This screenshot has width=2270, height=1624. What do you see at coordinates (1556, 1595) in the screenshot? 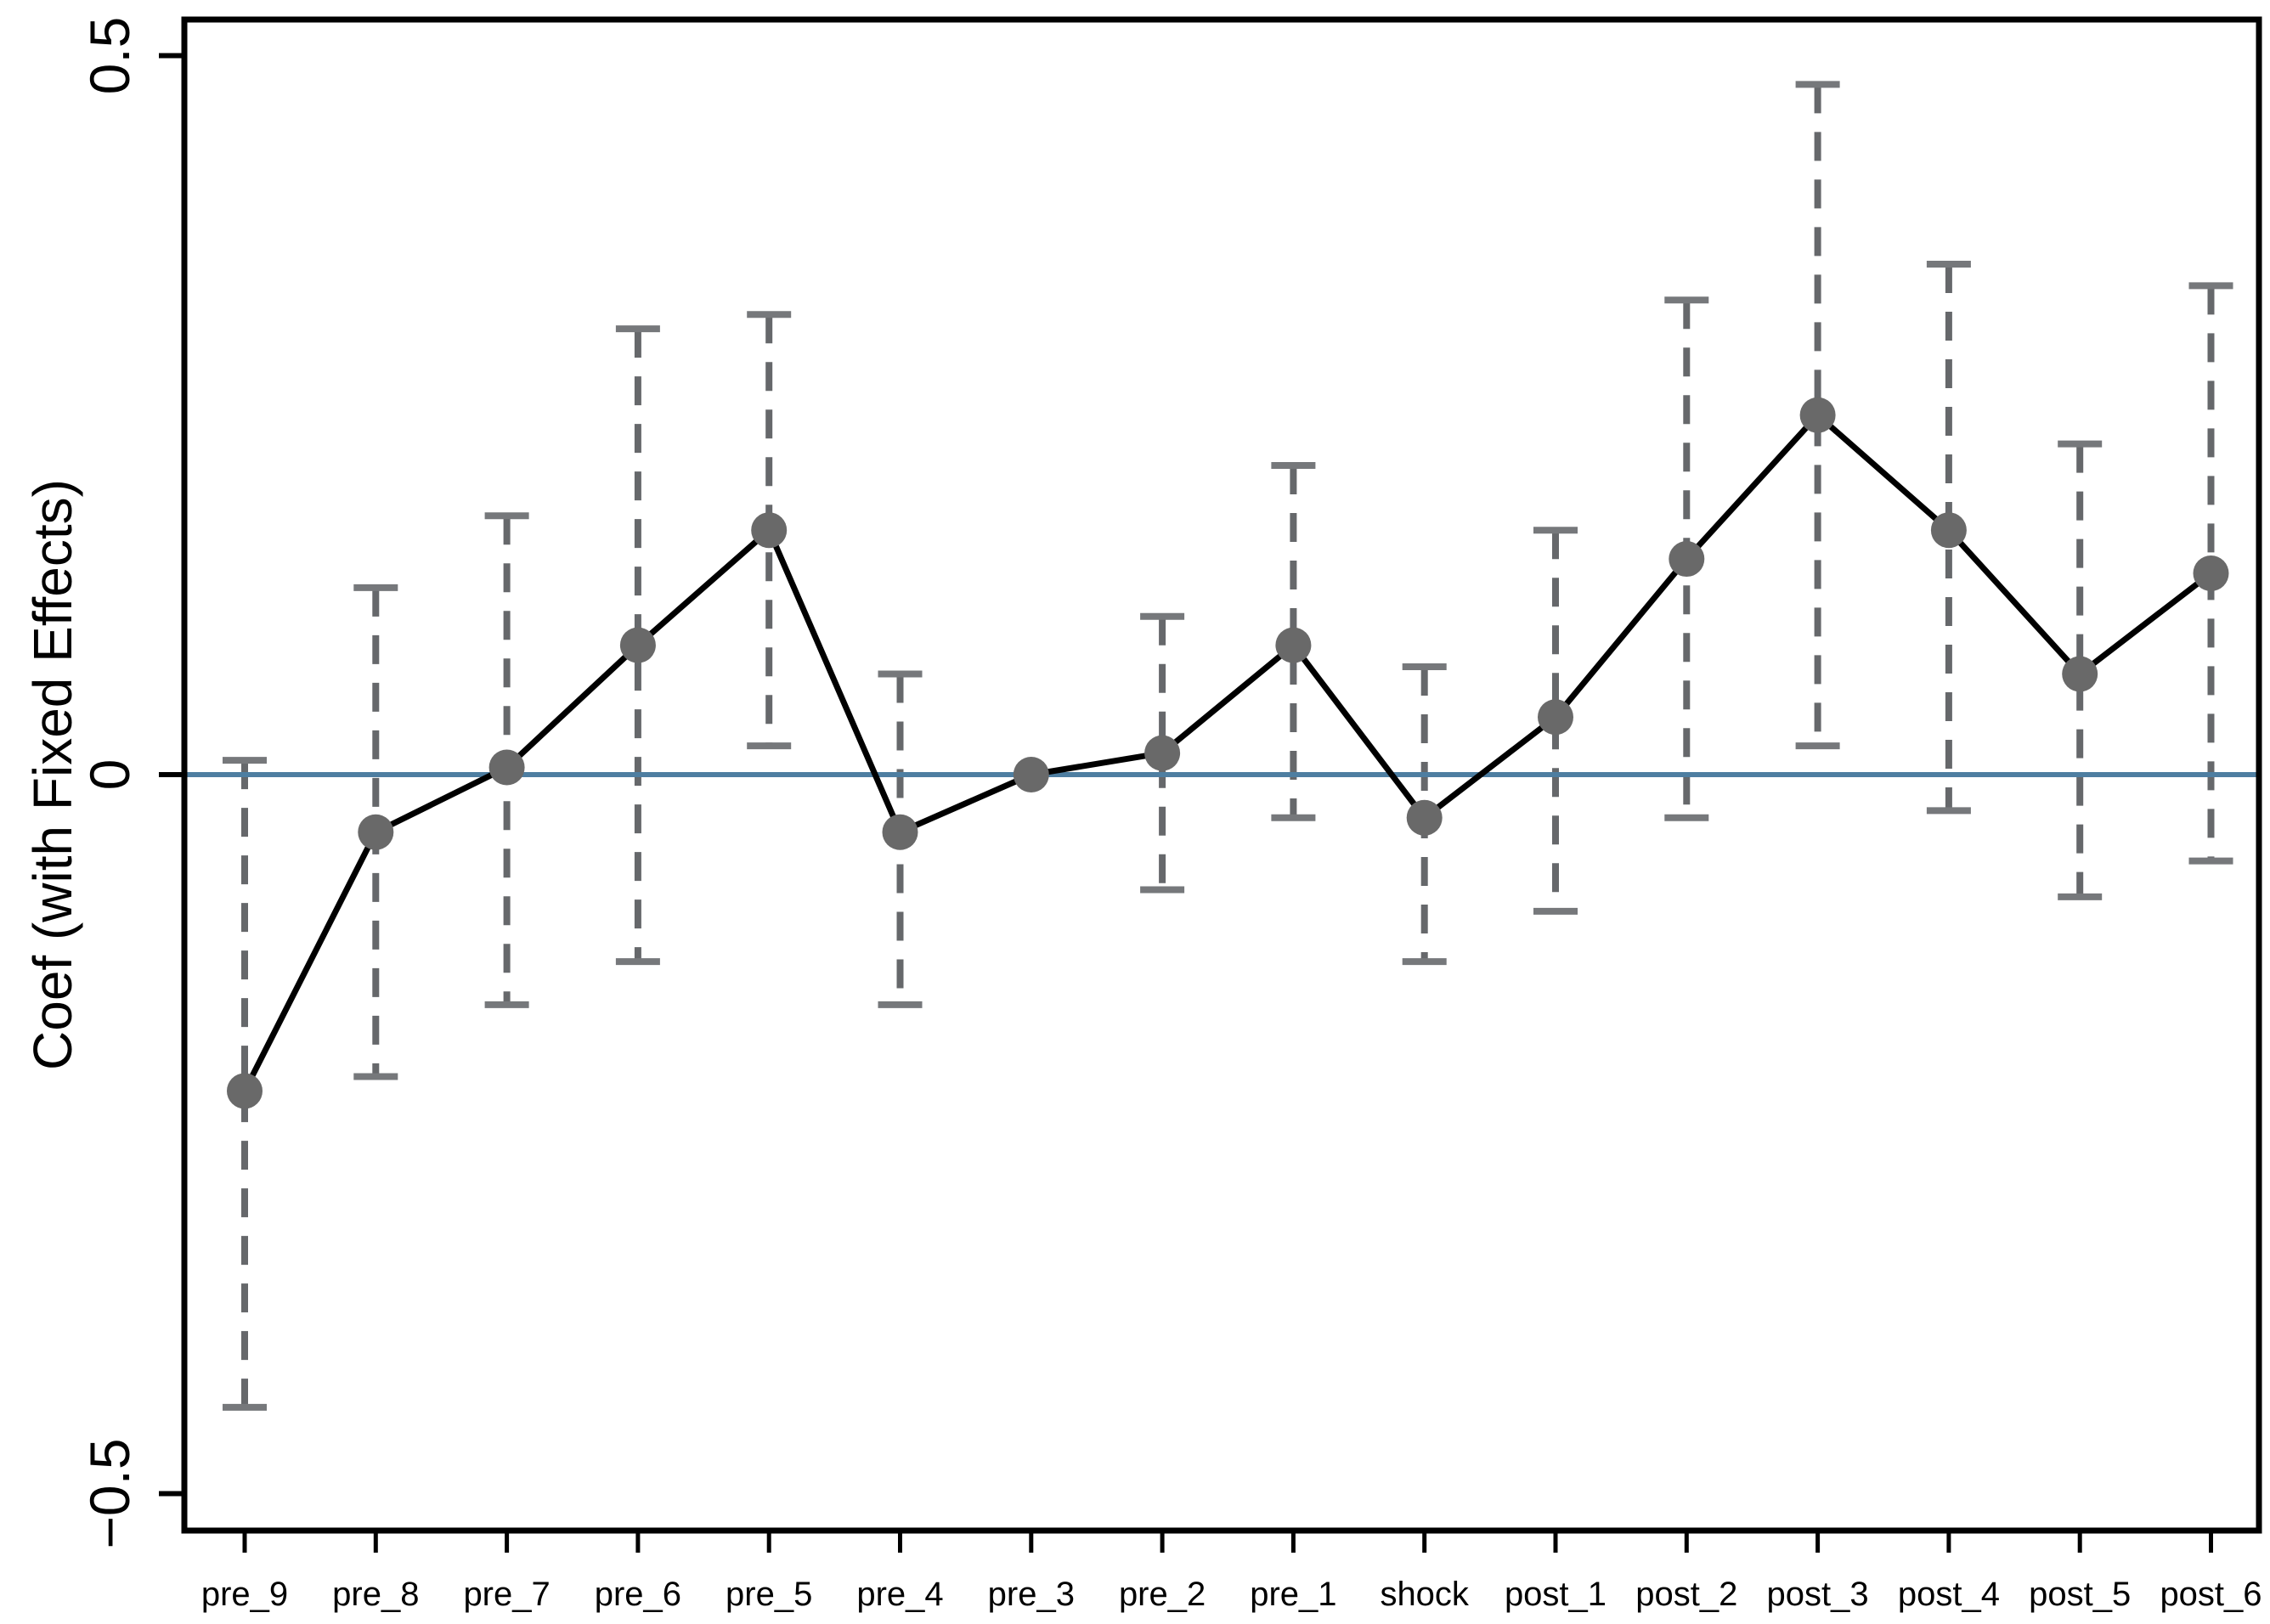
I see `x-tick-label-post_1: post_1` at bounding box center [1556, 1595].